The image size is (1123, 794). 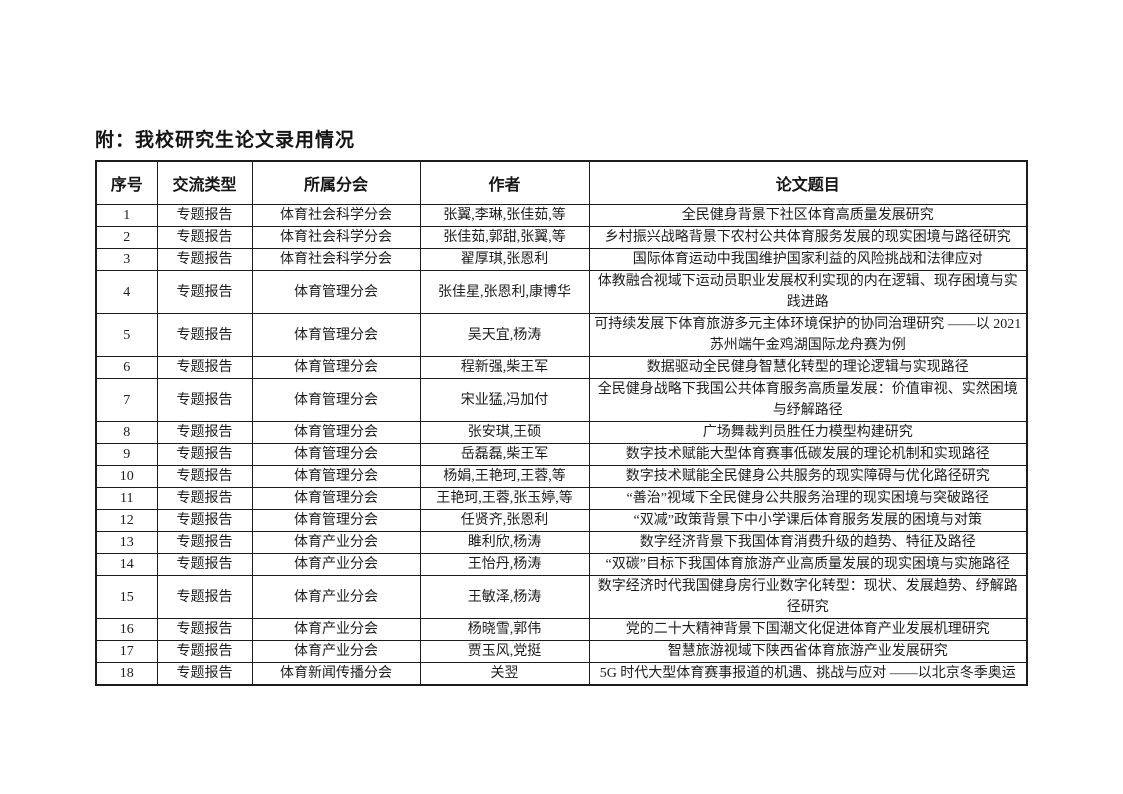 What do you see at coordinates (126, 651) in the screenshot?
I see `cell-no: 17` at bounding box center [126, 651].